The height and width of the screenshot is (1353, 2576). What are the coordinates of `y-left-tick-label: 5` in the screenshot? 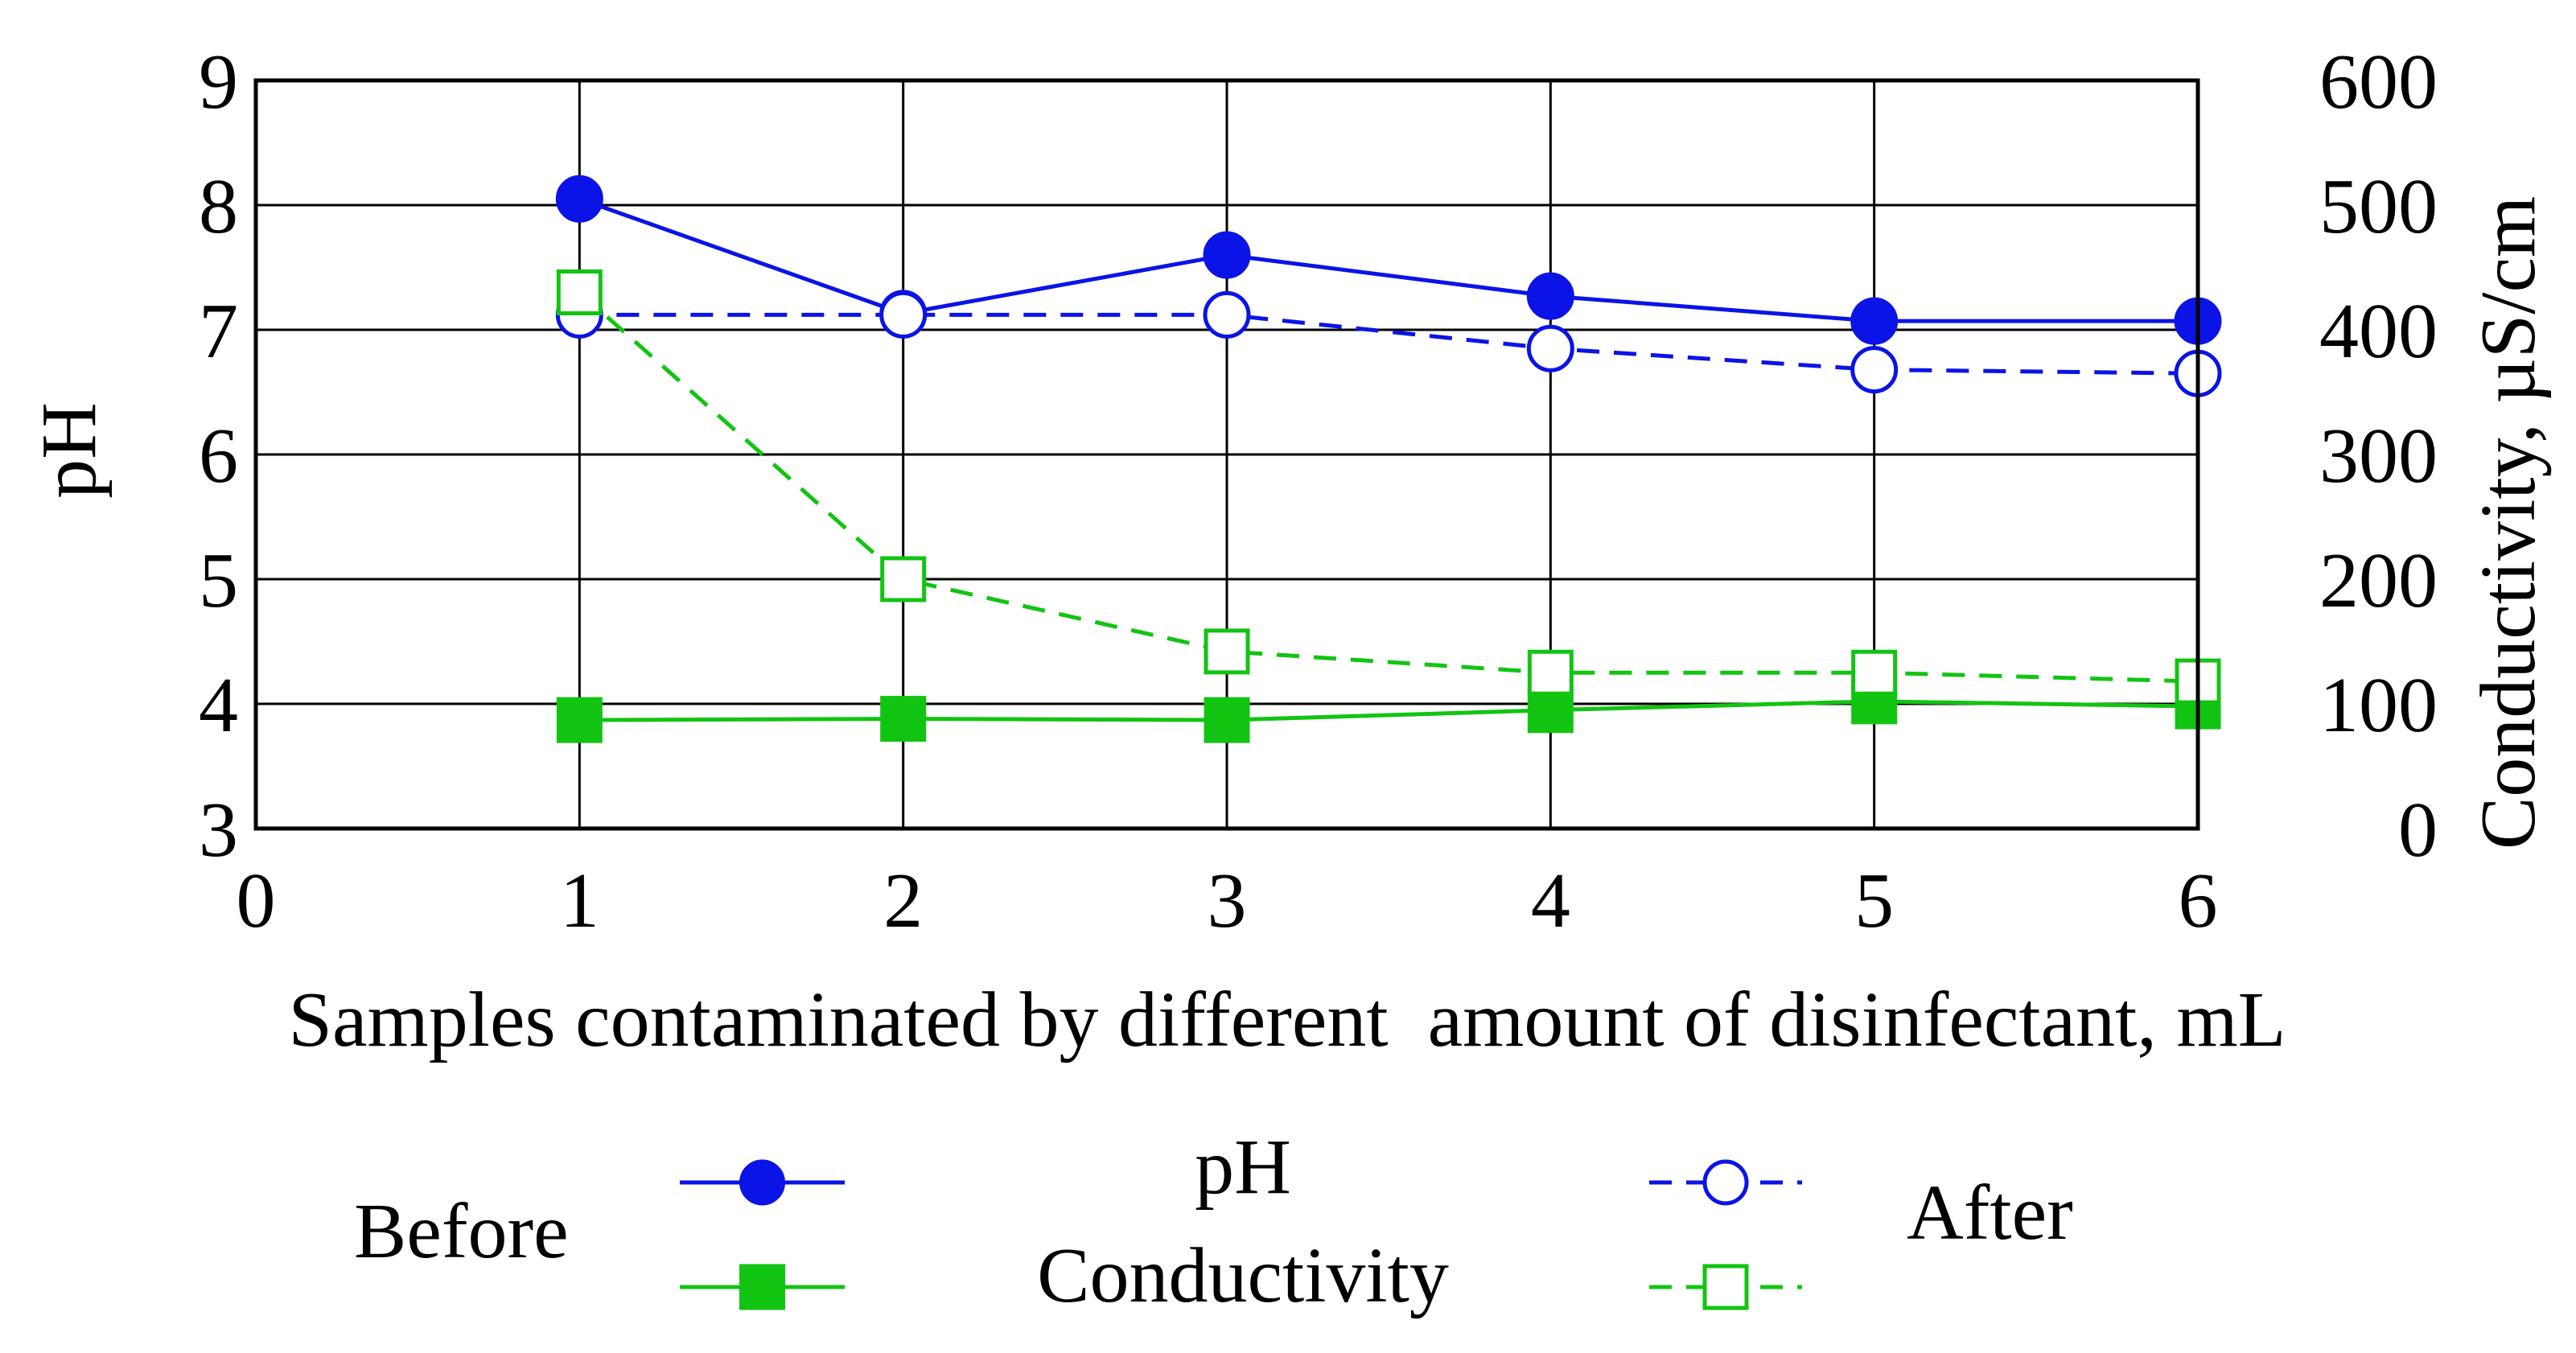 It's located at (218, 580).